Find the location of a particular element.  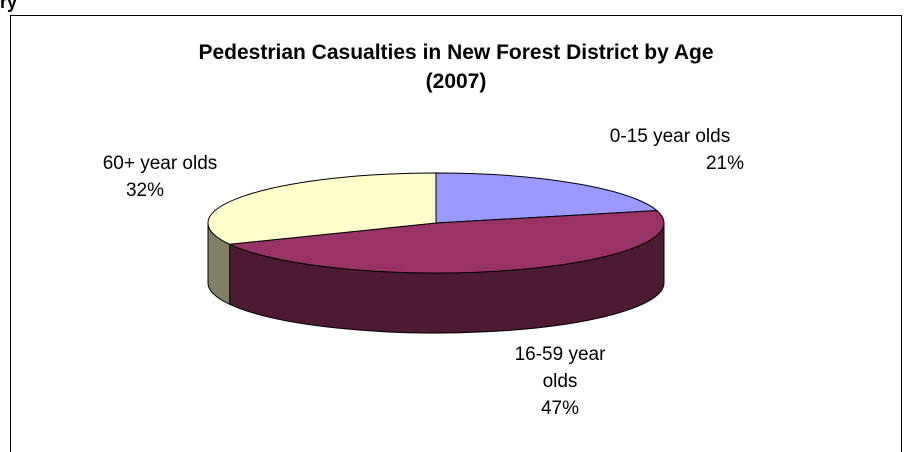

slice-label-16-59-name1: 16-59 year is located at coordinates (560, 354).